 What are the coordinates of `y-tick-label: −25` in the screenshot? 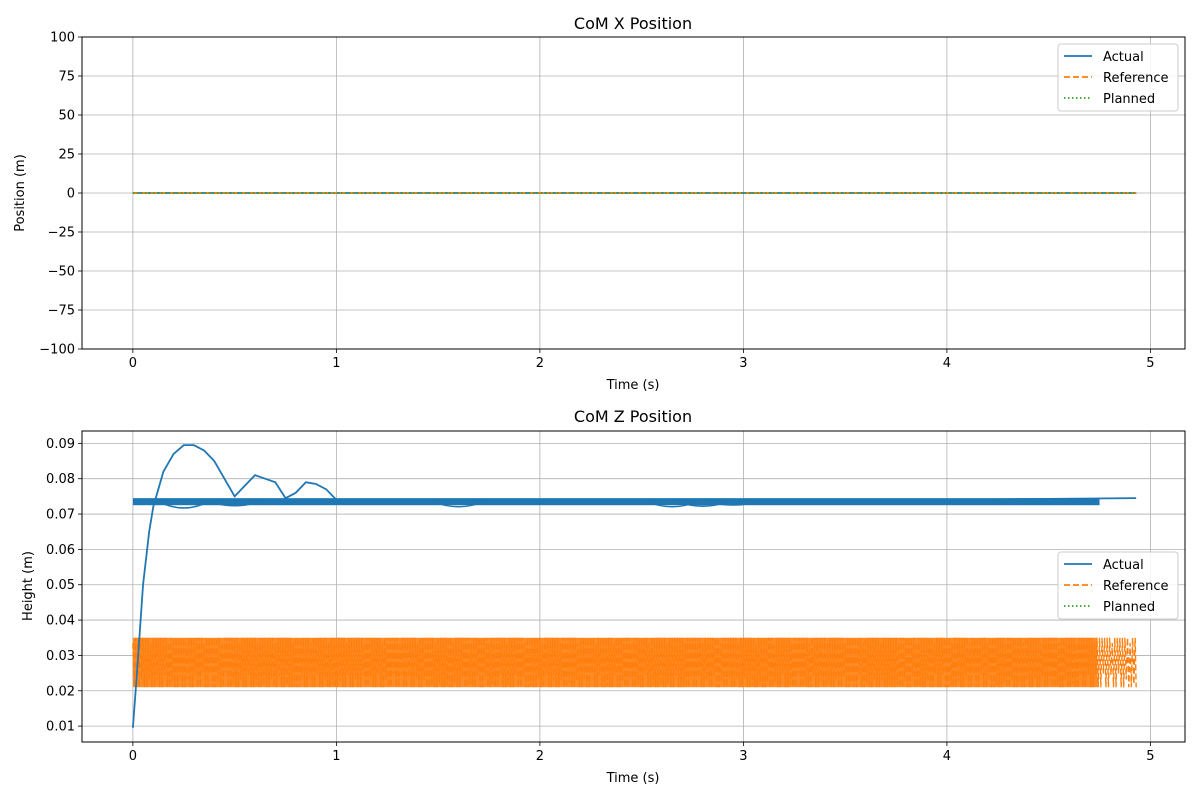 It's located at (61, 233).